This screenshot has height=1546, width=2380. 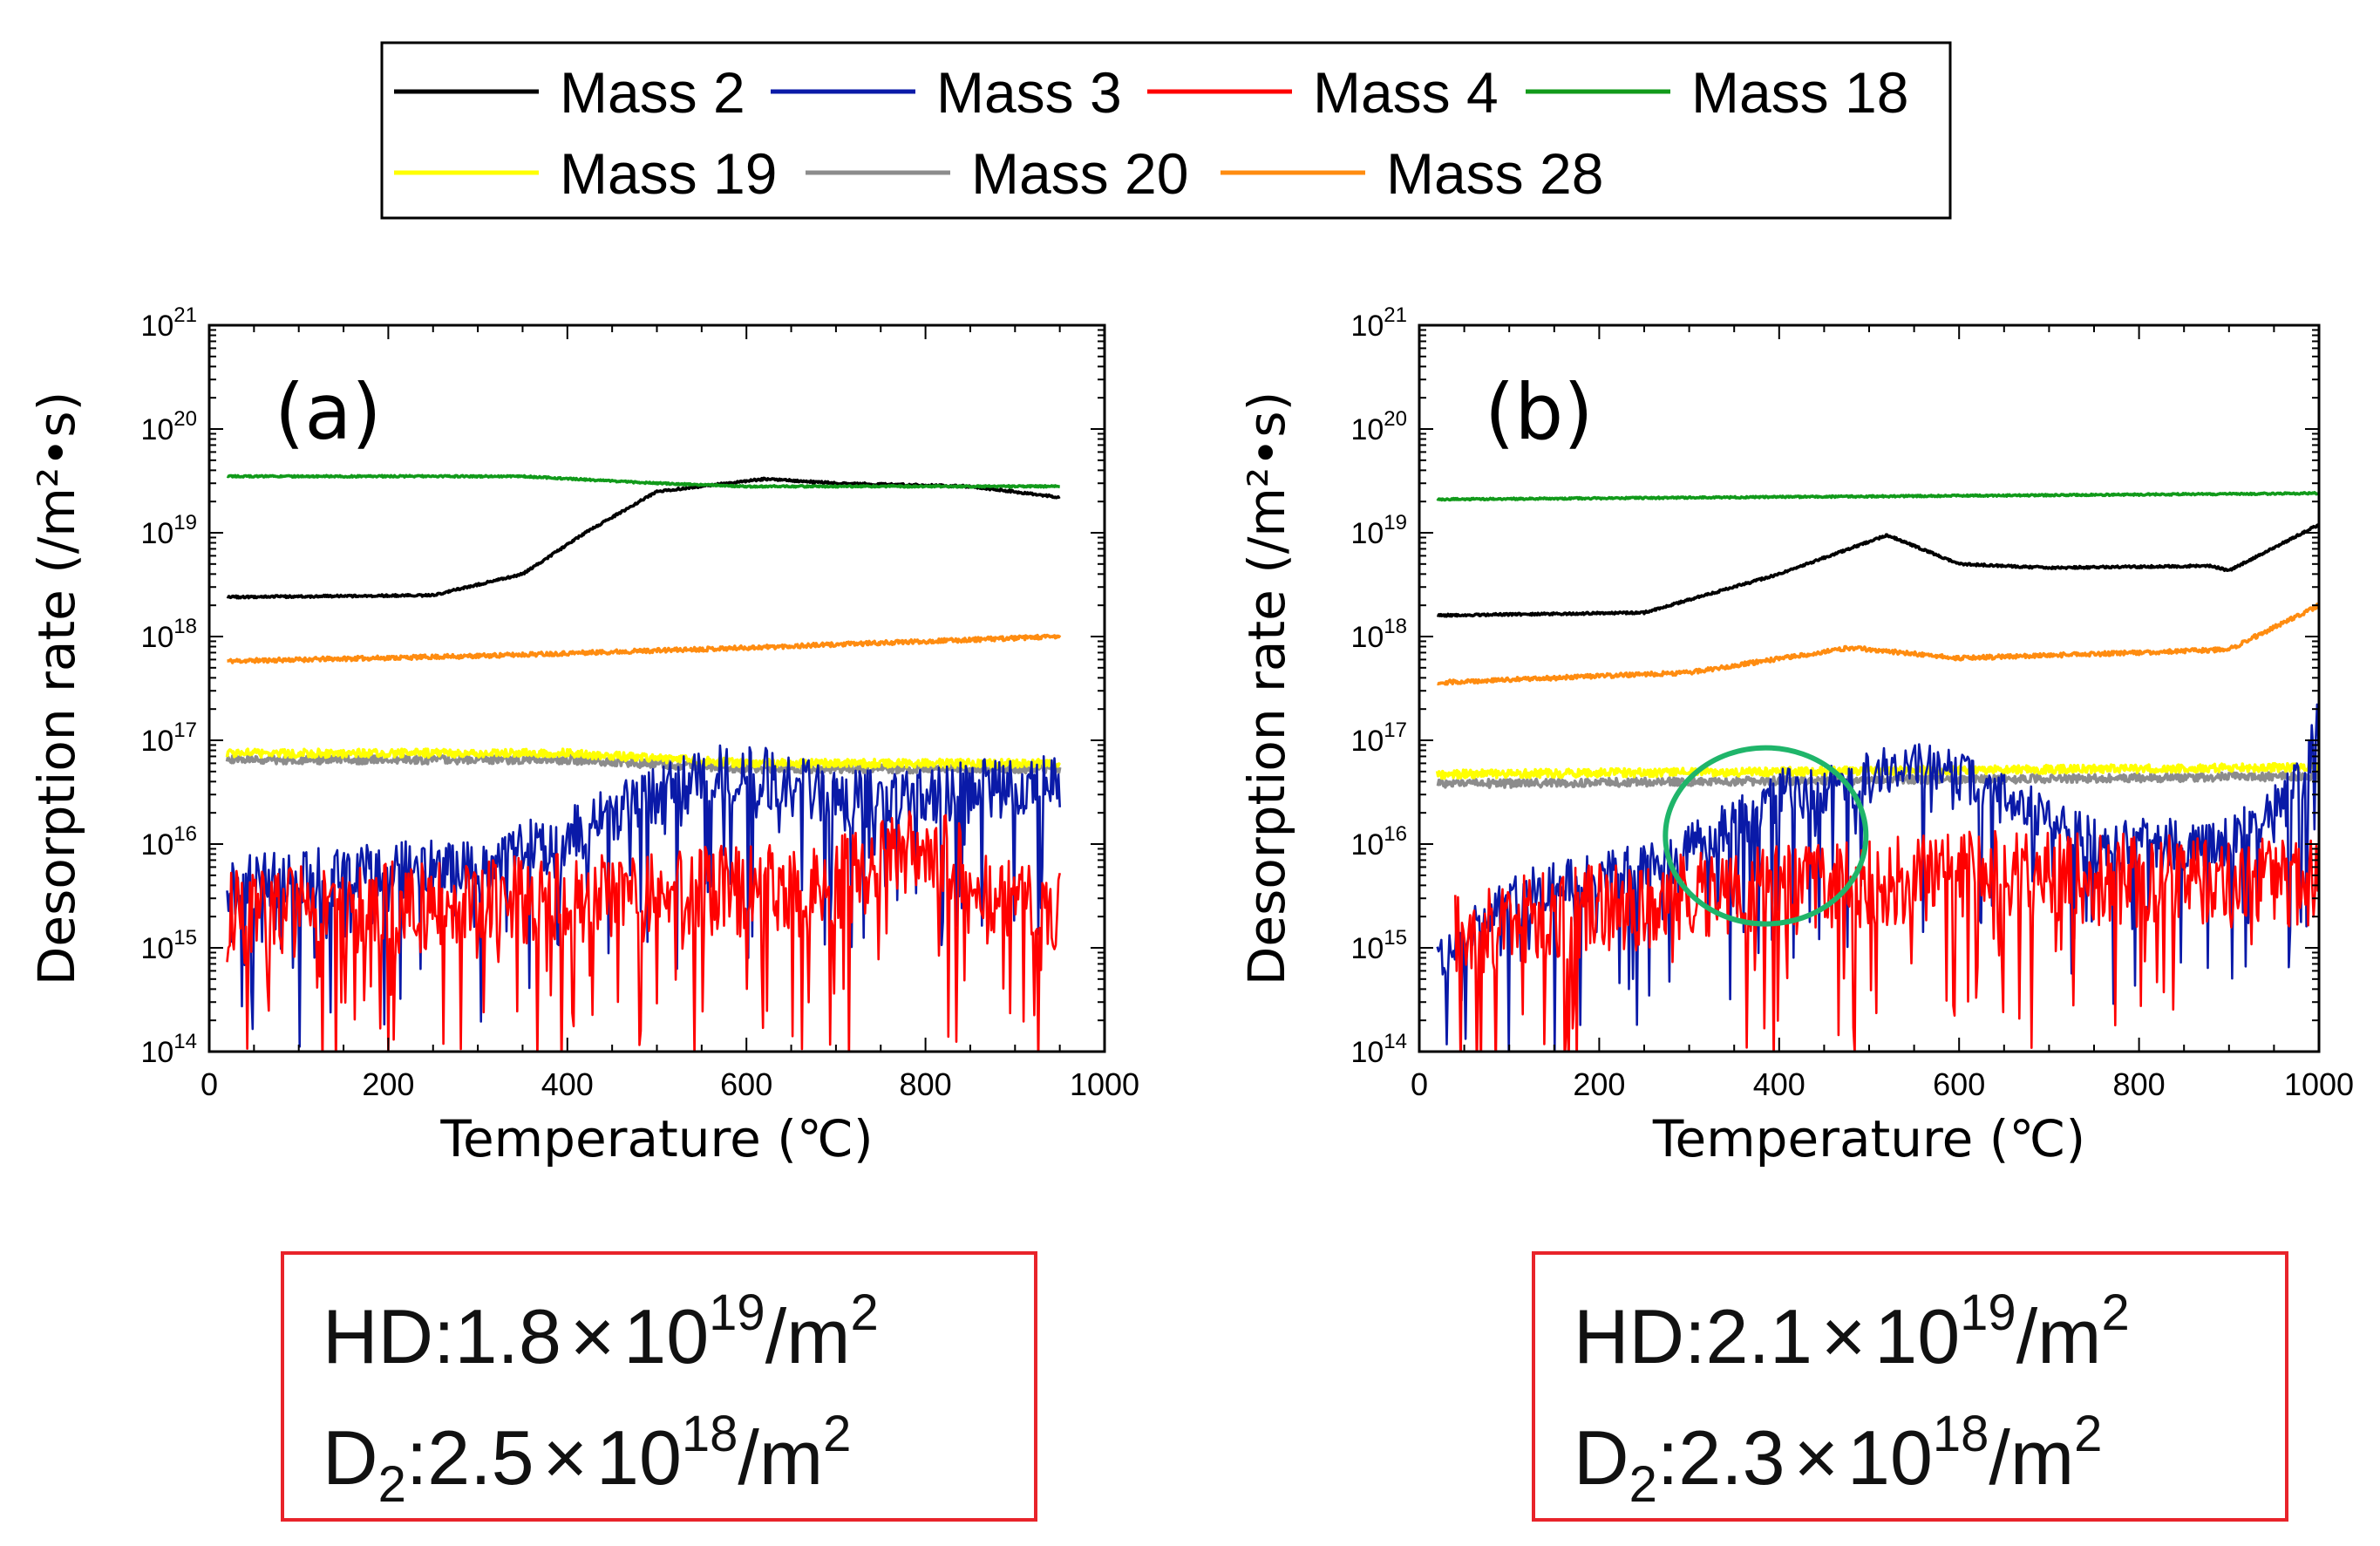 I want to click on legend-label: Mass 18, so click(x=1799, y=93).